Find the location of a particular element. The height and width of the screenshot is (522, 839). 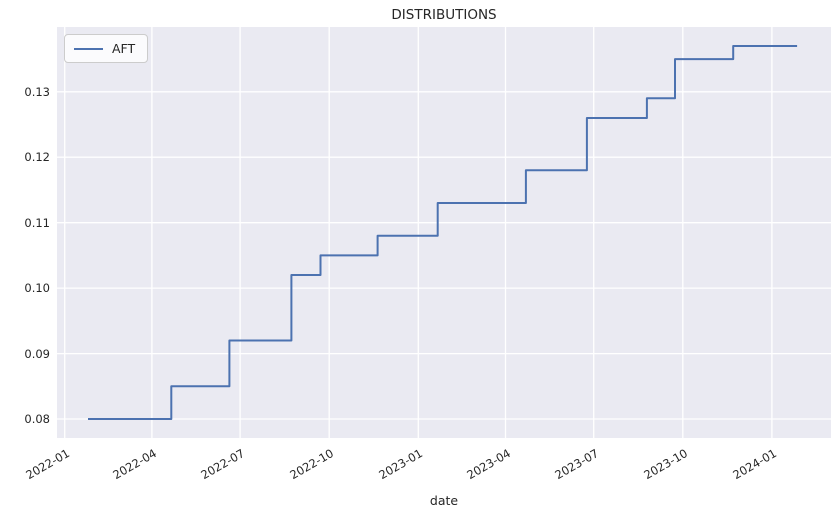

legend-line-swatch is located at coordinates (88, 48).